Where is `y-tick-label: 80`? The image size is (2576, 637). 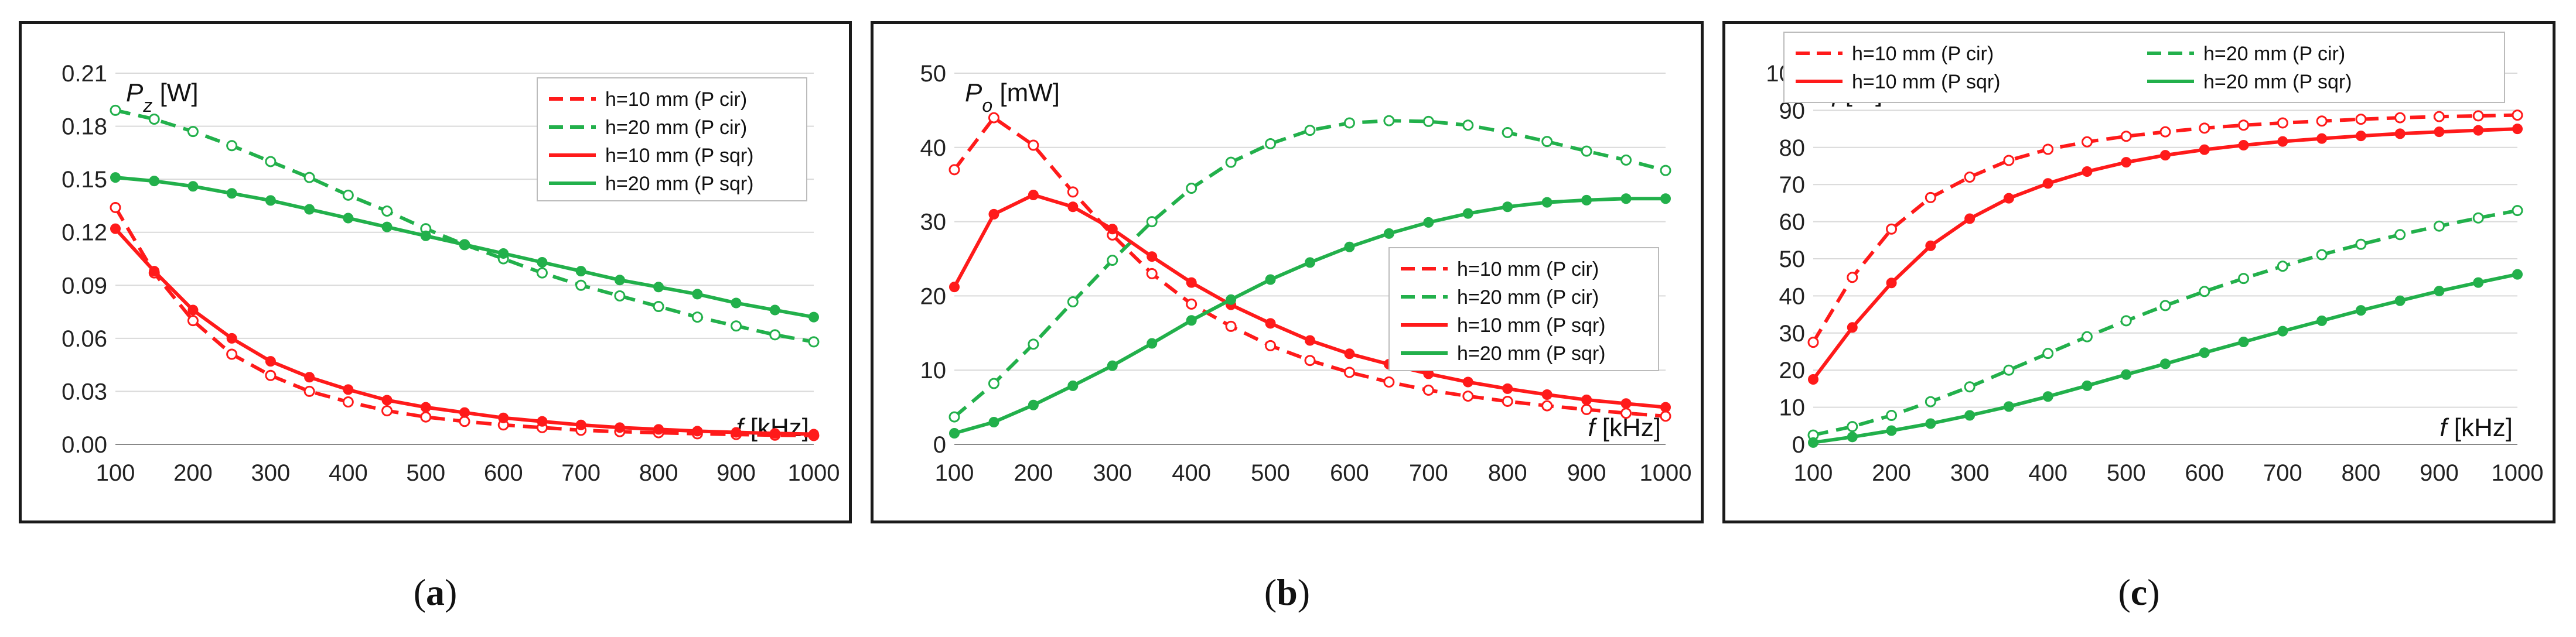 y-tick-label: 80 is located at coordinates (1792, 148).